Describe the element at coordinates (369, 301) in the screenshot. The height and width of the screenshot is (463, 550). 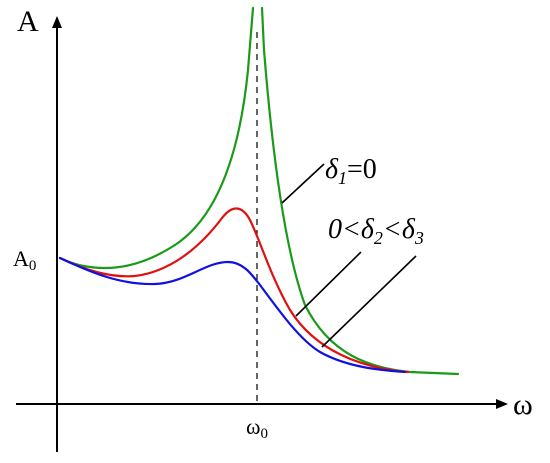
I see `delta3-leader` at that location.